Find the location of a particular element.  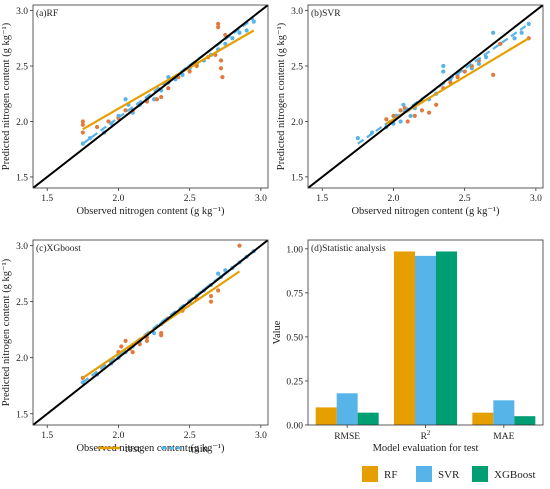

y-tick-label: 0.50 is located at coordinates (294, 338).